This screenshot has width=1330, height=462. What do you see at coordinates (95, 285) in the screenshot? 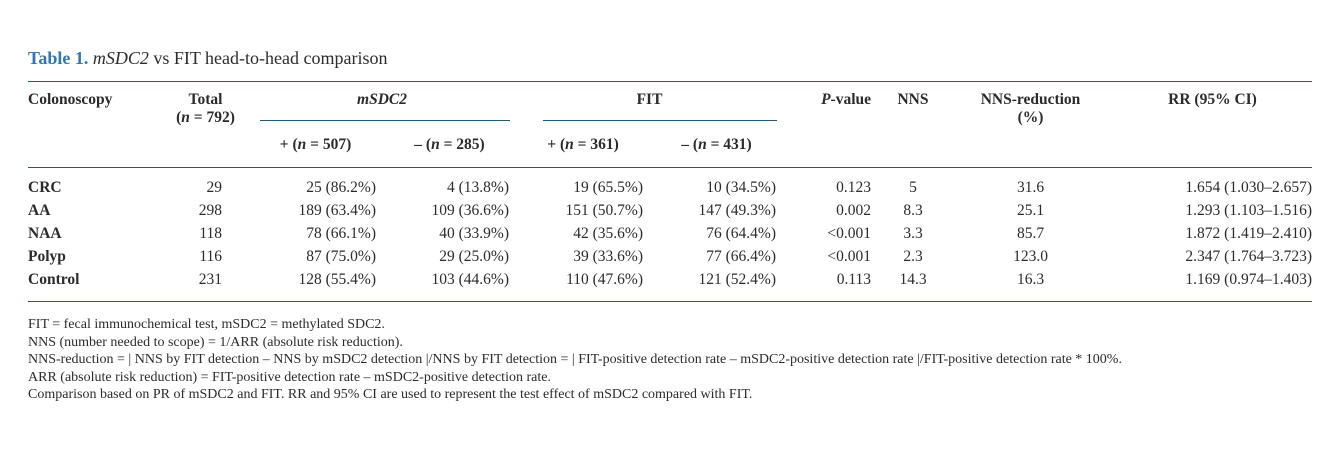
I see `row-label: Control` at bounding box center [95, 285].